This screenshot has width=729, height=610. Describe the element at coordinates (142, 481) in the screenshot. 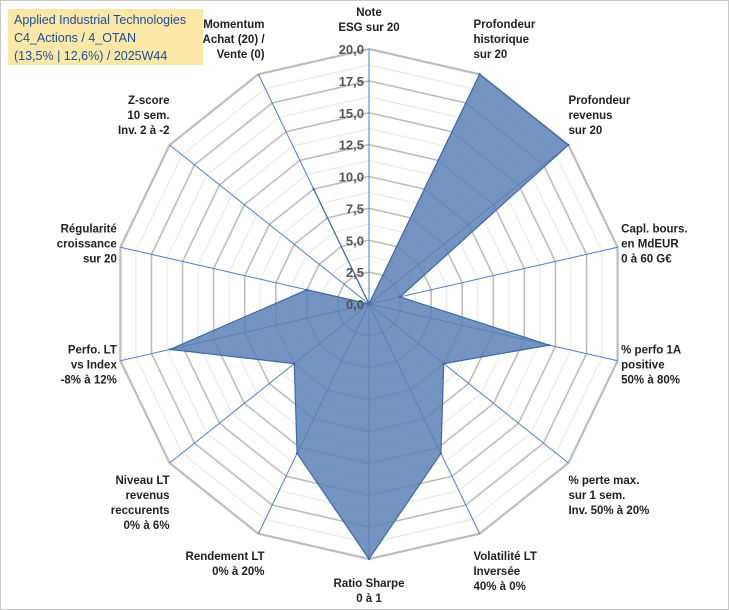

I see `axis-label: Niveau LT` at that location.